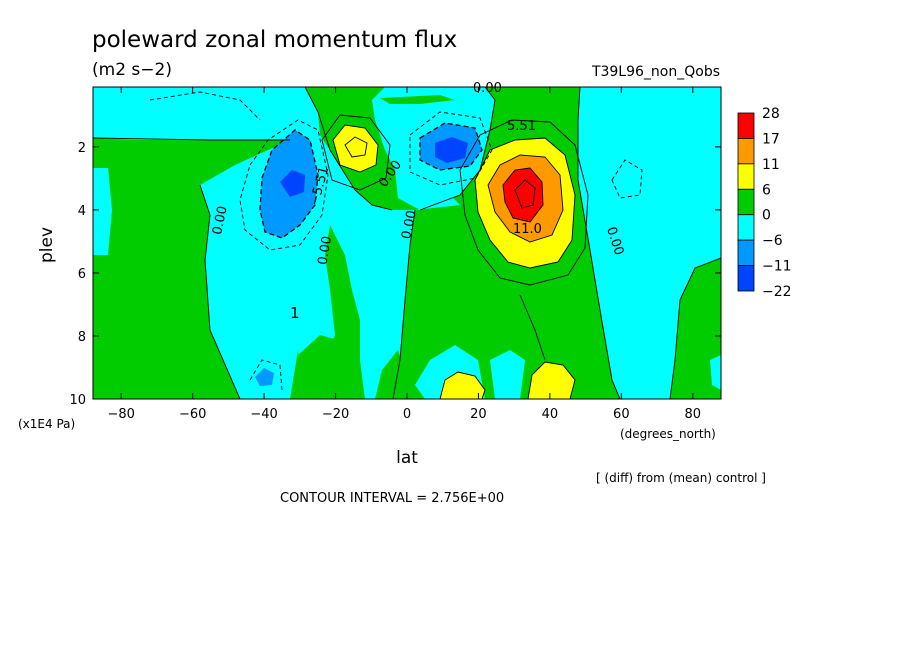  What do you see at coordinates (392, 498) in the screenshot?
I see `contour-interval: CONTOUR INTERVAL = 2.756E+00` at bounding box center [392, 498].